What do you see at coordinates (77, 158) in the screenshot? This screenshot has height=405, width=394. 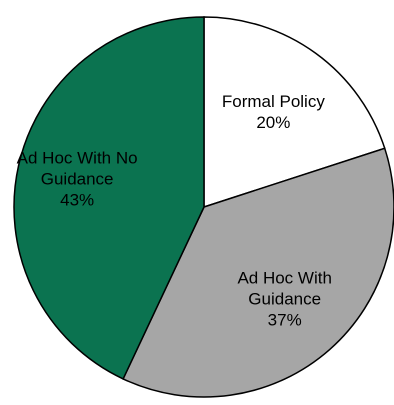 I see `pie-label-line: Ad Hoc With No` at bounding box center [77, 158].